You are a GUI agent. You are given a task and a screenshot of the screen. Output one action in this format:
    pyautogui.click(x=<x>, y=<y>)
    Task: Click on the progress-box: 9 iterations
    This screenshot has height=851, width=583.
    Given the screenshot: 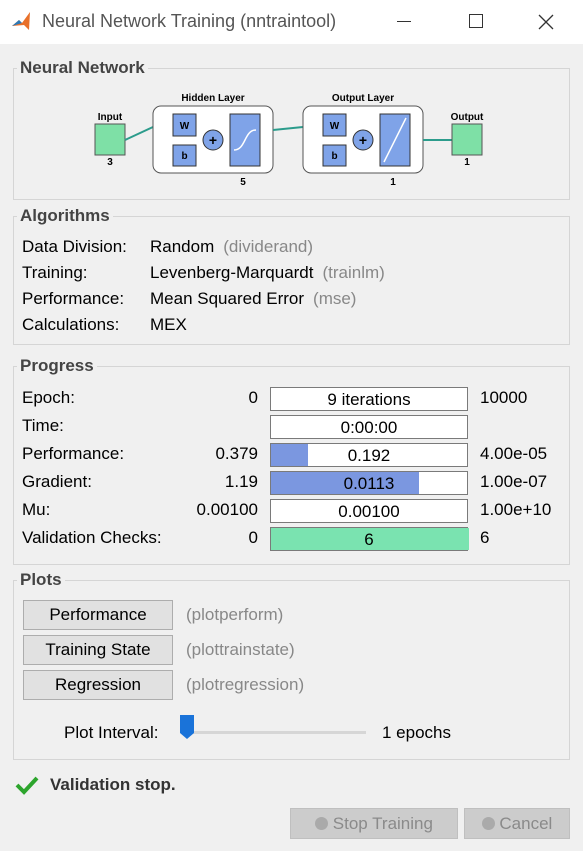 What is the action you would take?
    pyautogui.click(x=369, y=399)
    